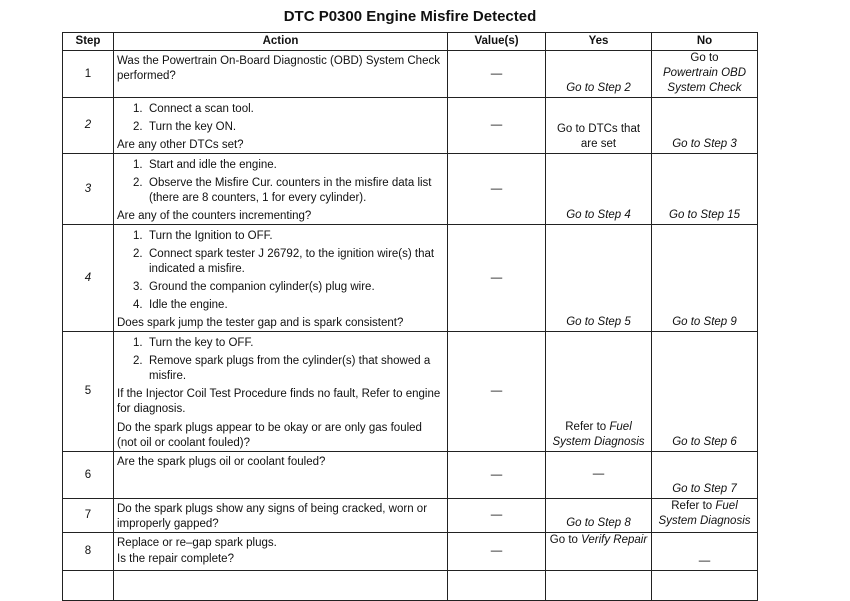  I want to click on action-question: Are any other DTCs set?, so click(180, 145).